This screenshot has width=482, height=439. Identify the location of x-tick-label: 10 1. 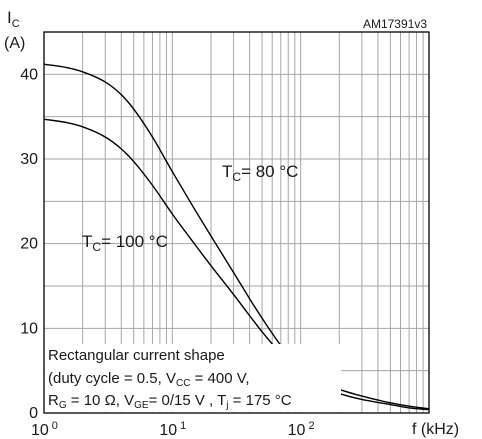
(172, 429).